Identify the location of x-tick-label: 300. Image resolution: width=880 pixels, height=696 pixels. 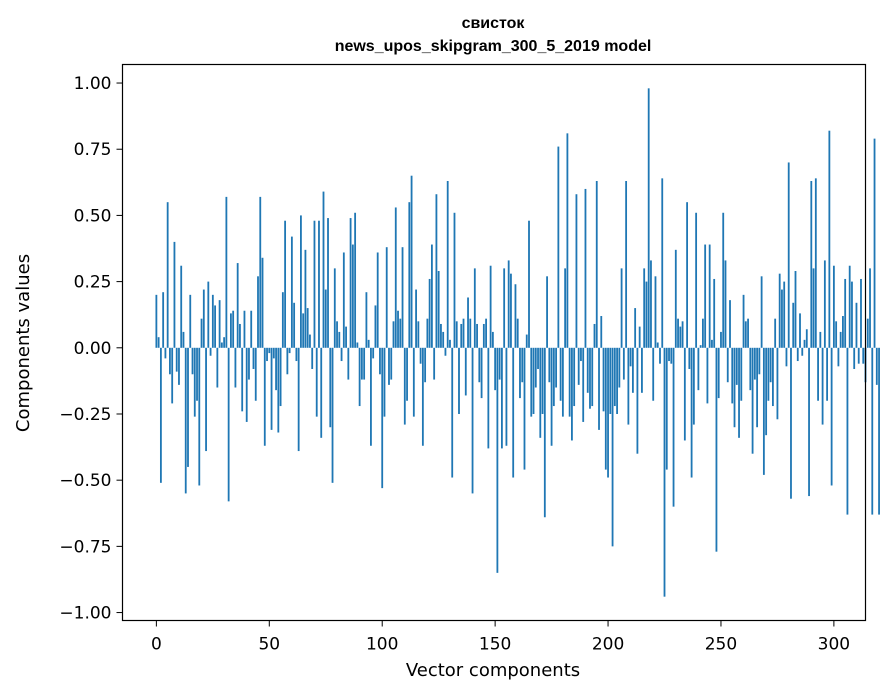
(834, 645).